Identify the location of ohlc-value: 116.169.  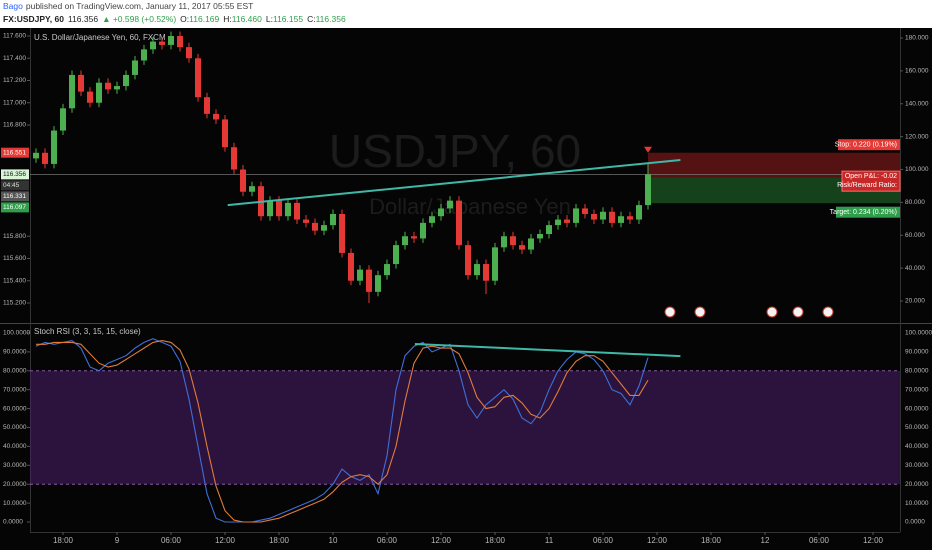
(204, 19).